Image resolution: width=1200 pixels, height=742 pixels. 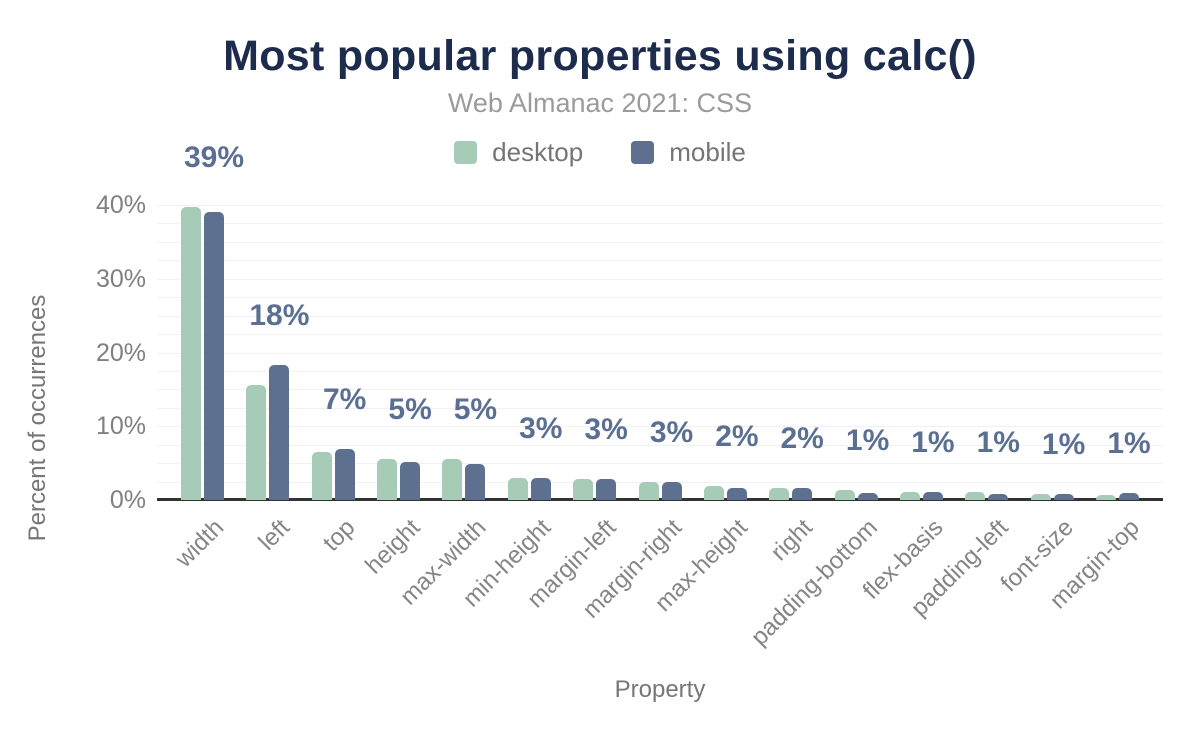 What do you see at coordinates (538, 152) in the screenshot?
I see `desktop-series-label: desktop` at bounding box center [538, 152].